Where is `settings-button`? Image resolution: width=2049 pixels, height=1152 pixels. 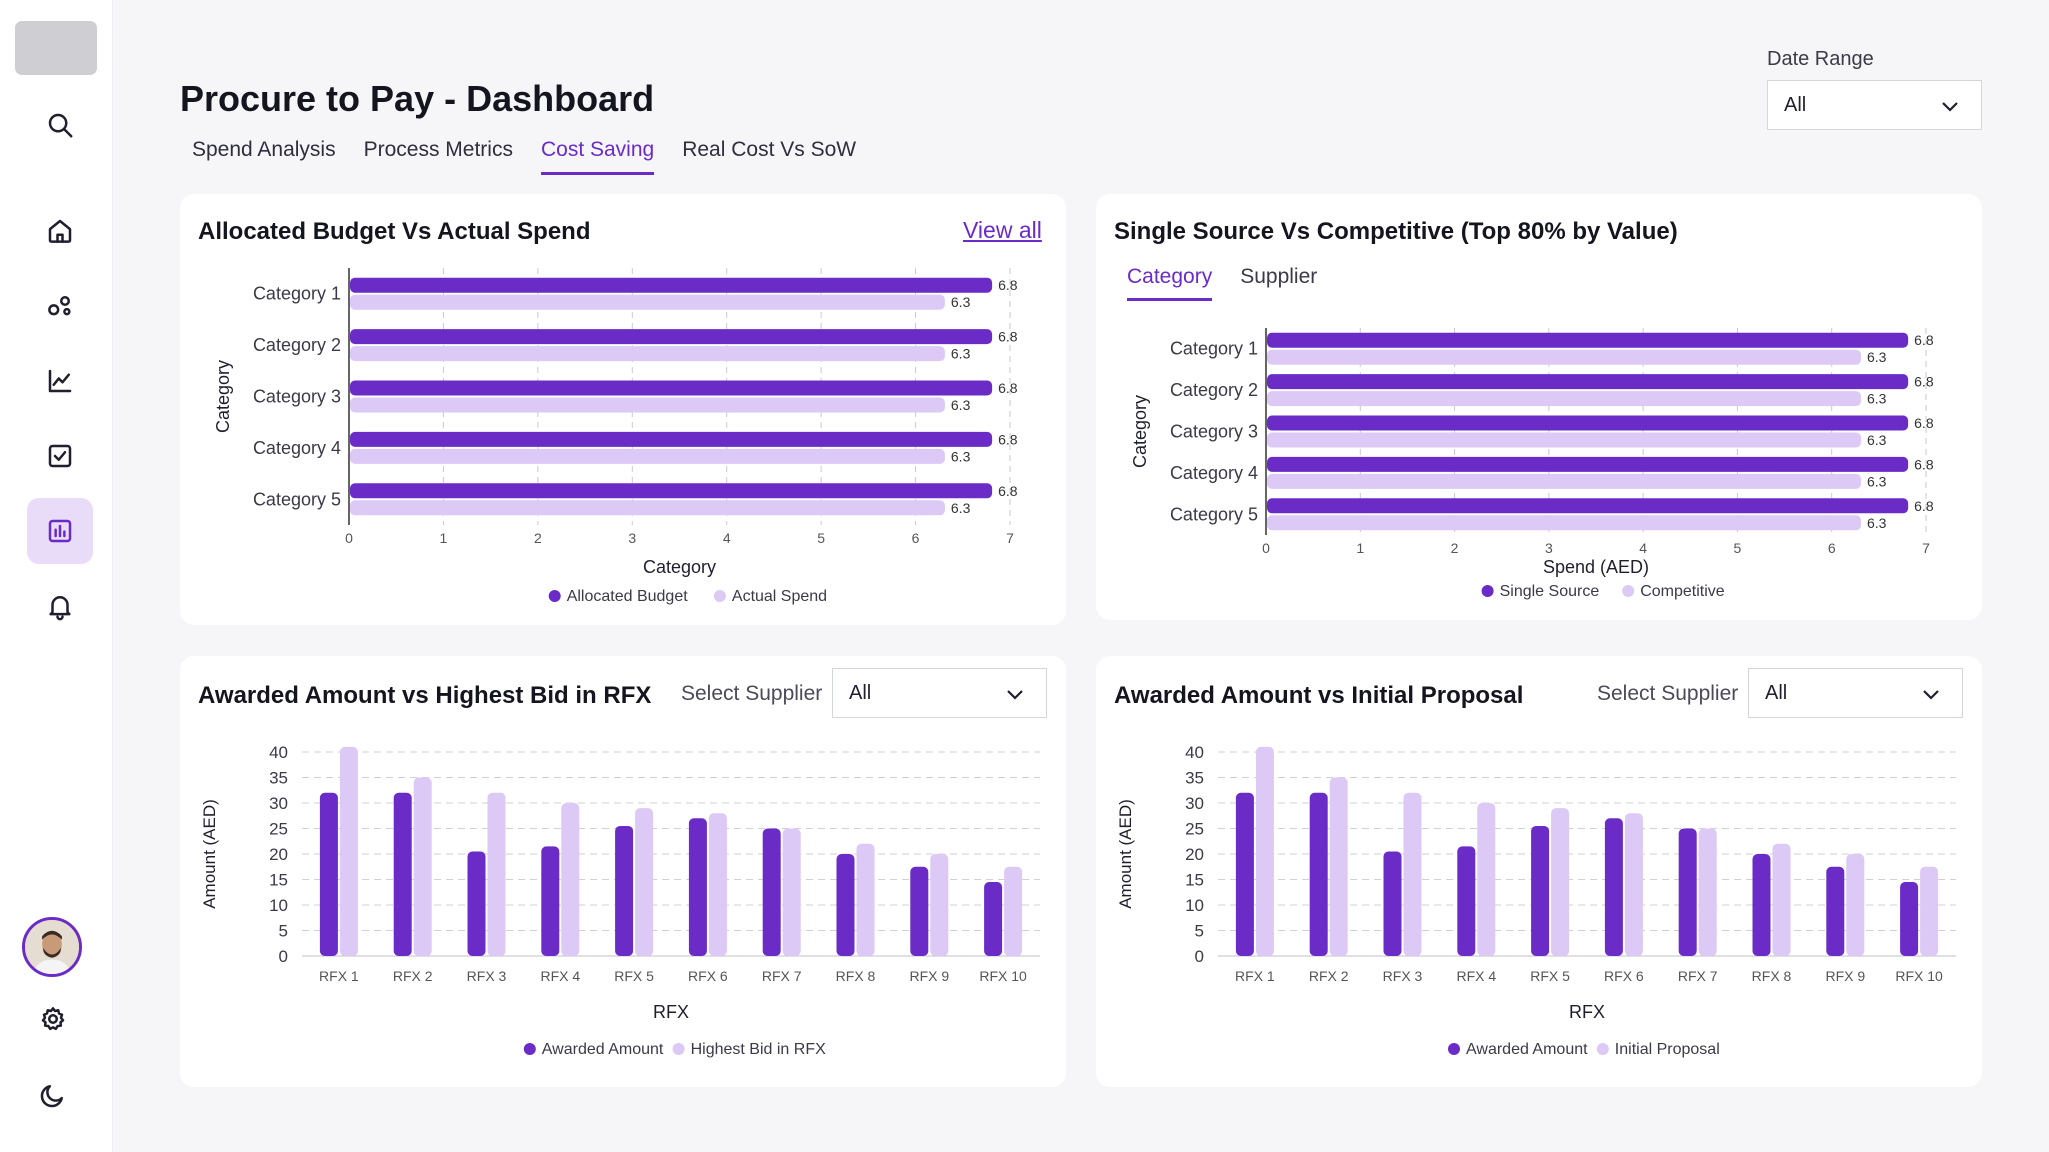
settings-button is located at coordinates (53, 1019).